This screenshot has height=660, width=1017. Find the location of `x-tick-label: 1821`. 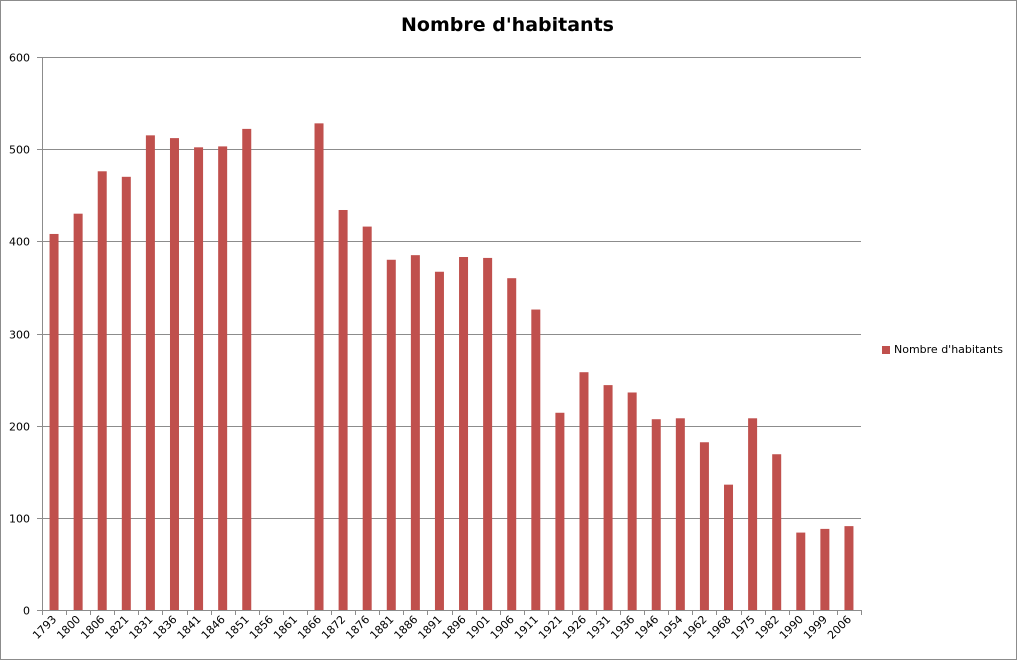

x-tick-label: 1821 is located at coordinates (116, 627).